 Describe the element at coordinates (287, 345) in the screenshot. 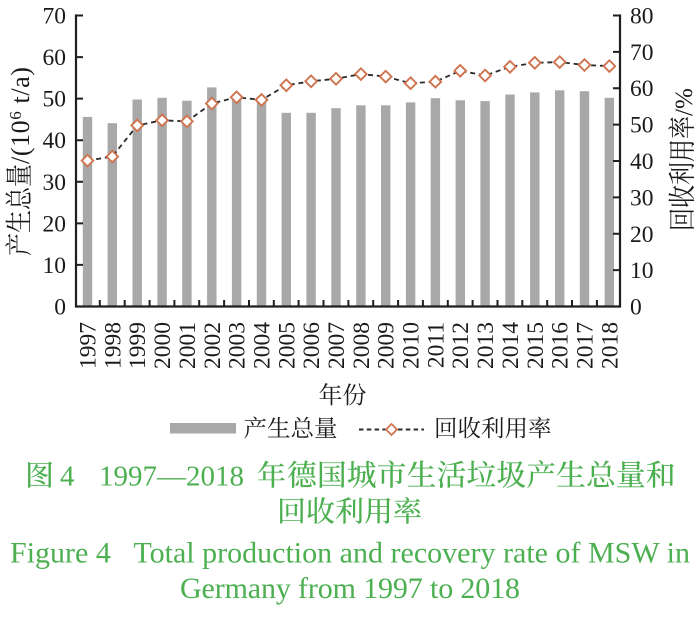

I see `svg-text: 2005` at that location.